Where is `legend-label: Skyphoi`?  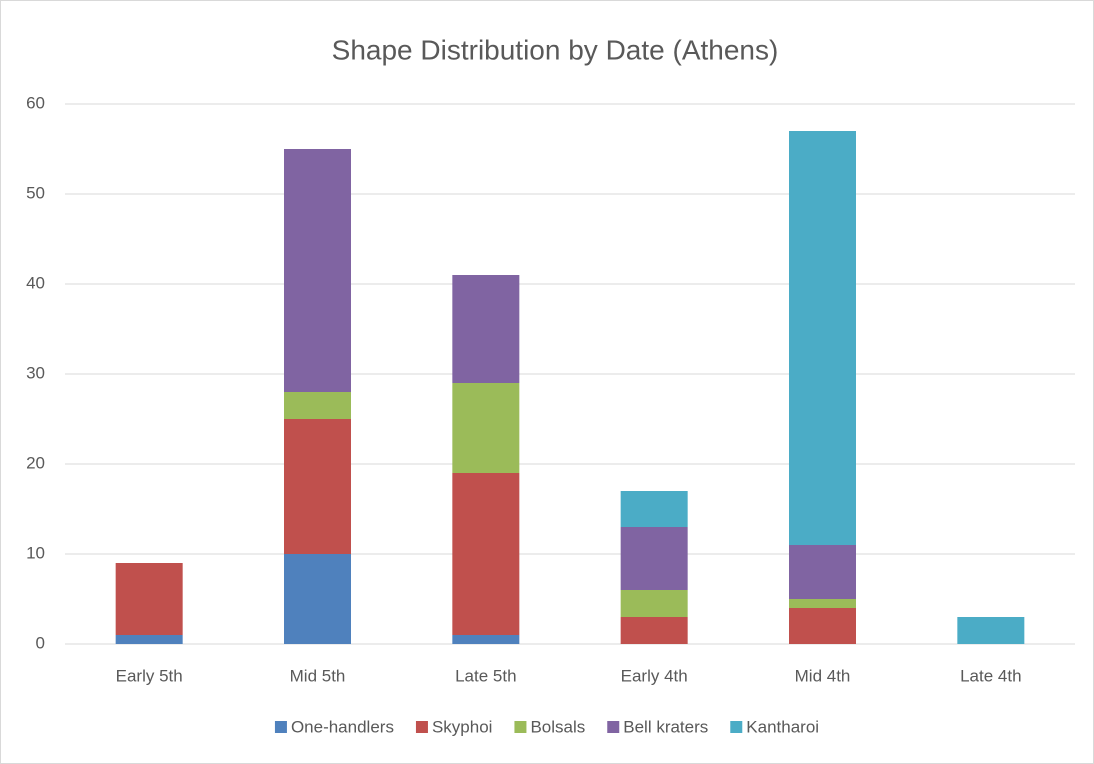
legend-label: Skyphoi is located at coordinates (462, 726).